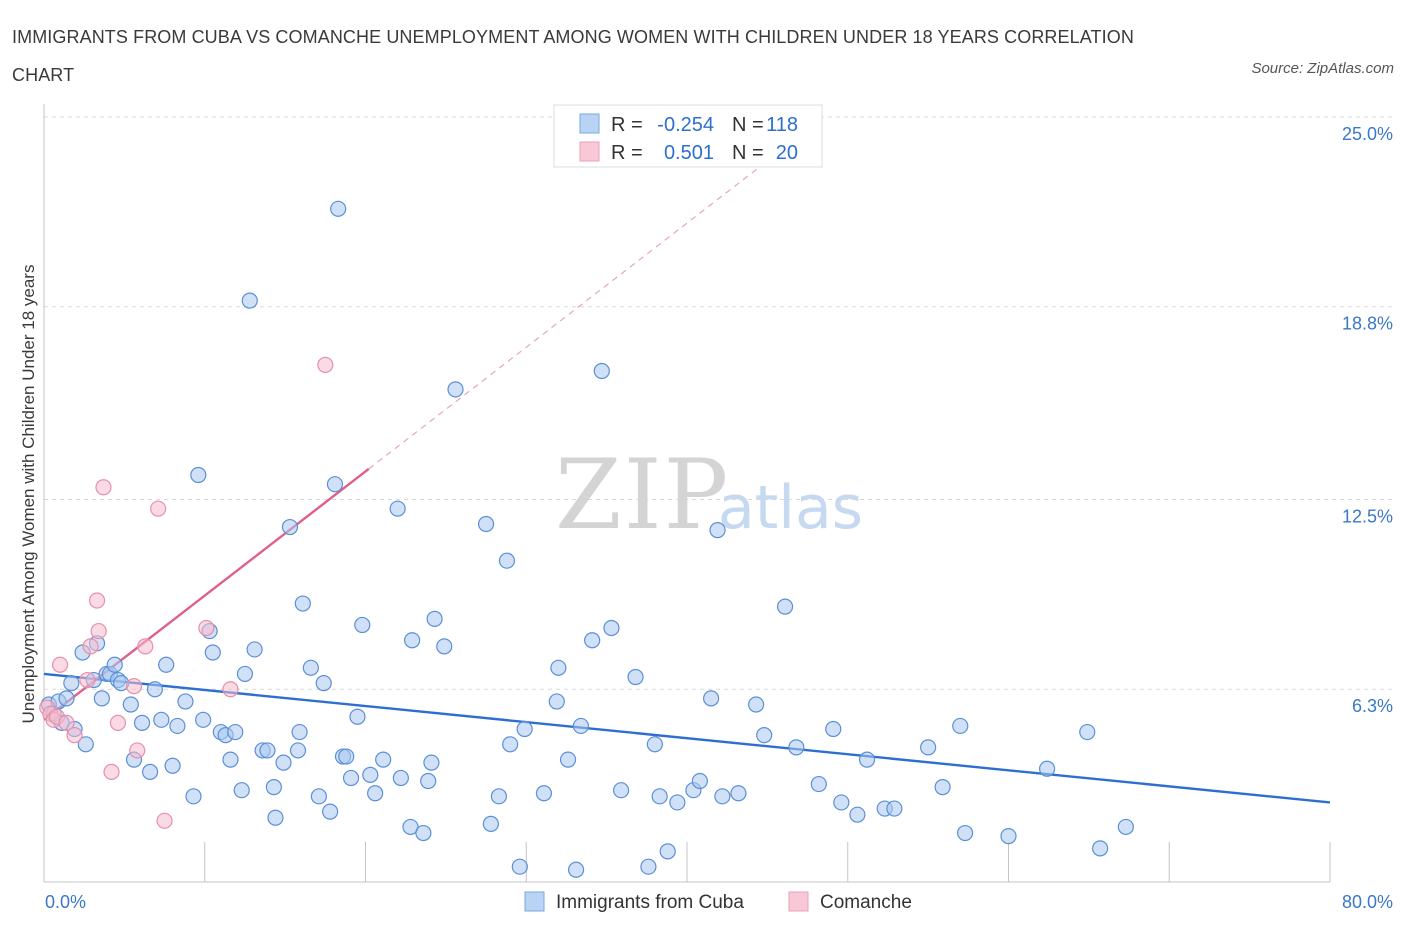  What do you see at coordinates (642, 495) in the screenshot?
I see `watermark-zip: ZIP` at bounding box center [642, 495].